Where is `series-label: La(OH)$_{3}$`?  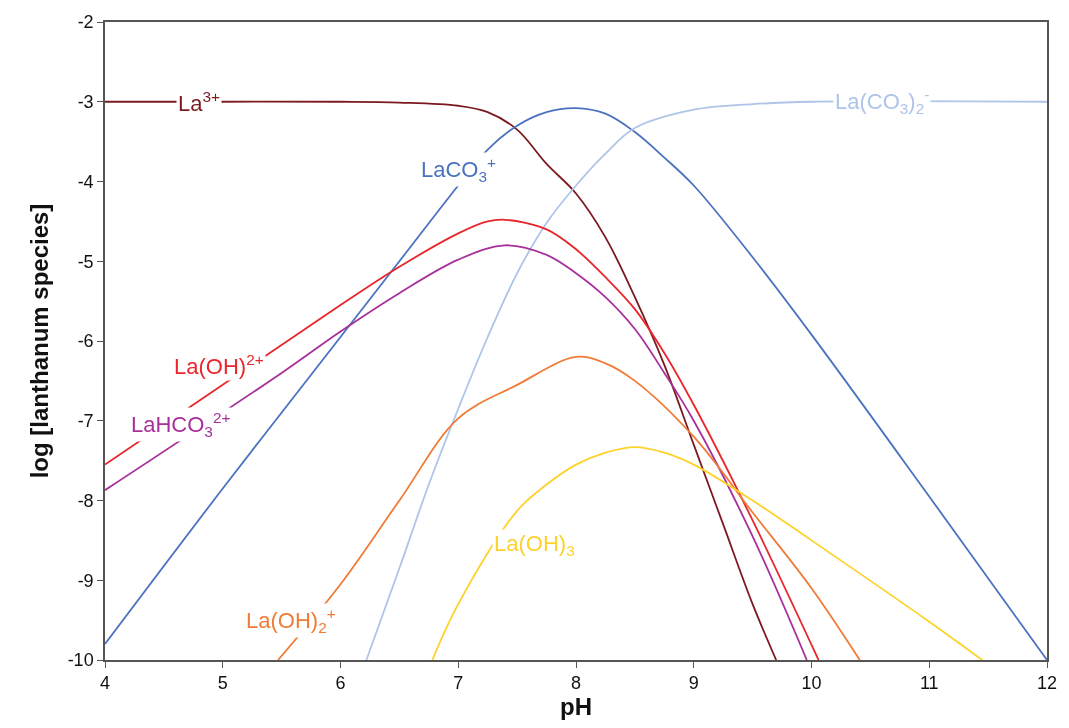
series-label: La(OH)$_{3}$ is located at coordinates (534, 545).